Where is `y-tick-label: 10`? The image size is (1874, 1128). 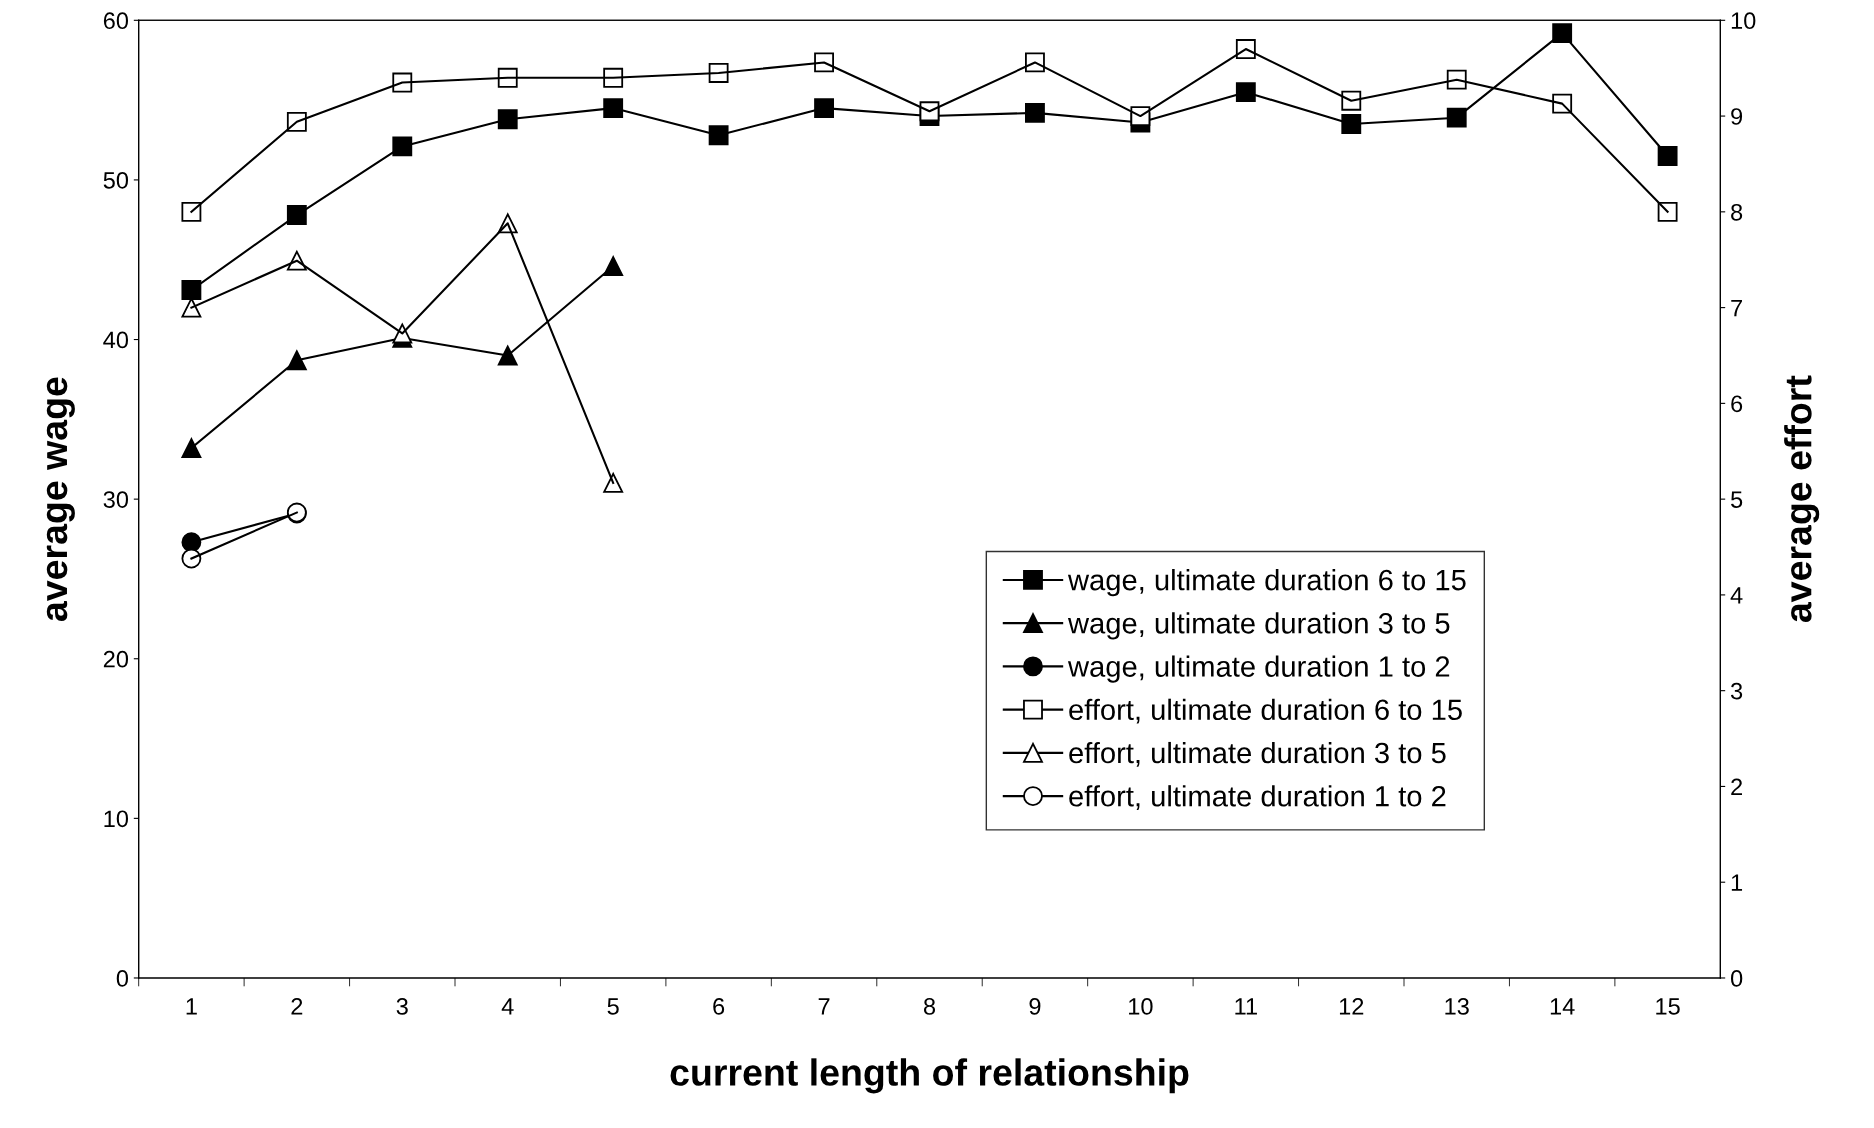 y-tick-label: 10 is located at coordinates (116, 819).